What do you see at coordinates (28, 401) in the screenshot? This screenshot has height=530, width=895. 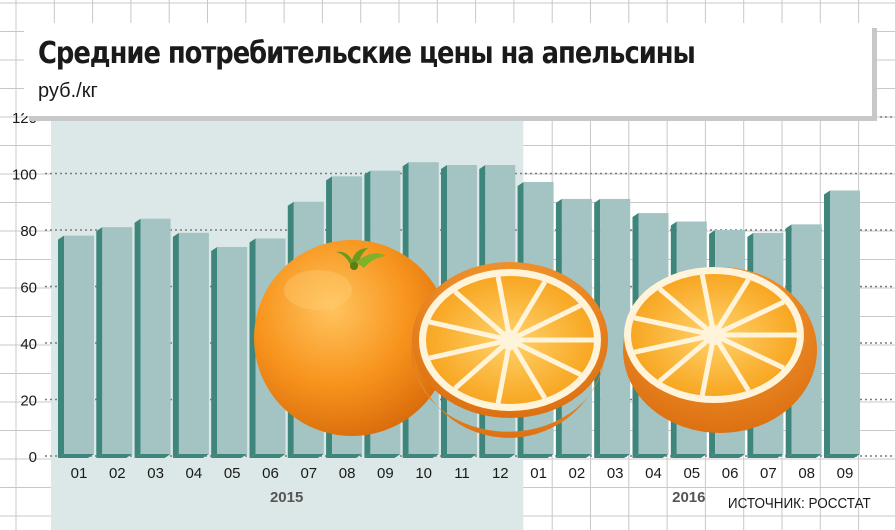 I see `y-tick-label: 20` at bounding box center [28, 401].